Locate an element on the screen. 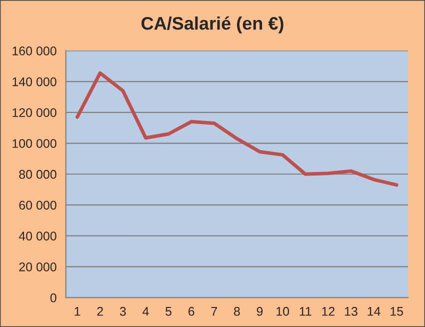  x-tick-label: 6 is located at coordinates (191, 311).